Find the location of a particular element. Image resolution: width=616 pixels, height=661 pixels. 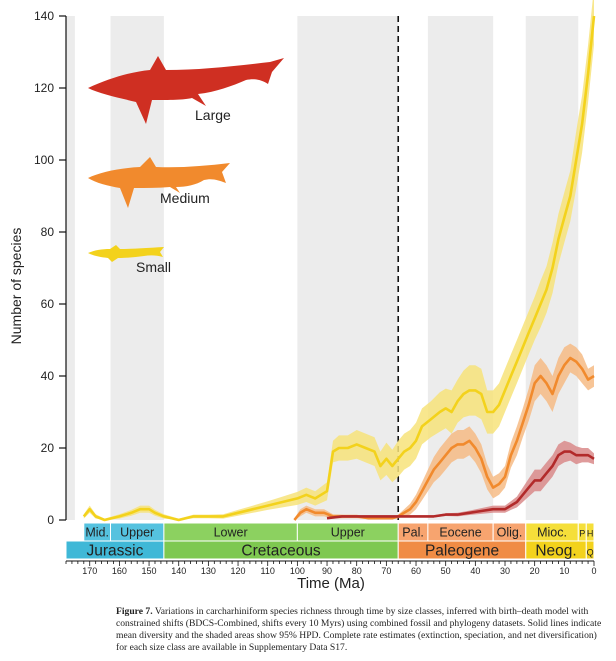

y-tick-label-140: 140 is located at coordinates (44, 16).